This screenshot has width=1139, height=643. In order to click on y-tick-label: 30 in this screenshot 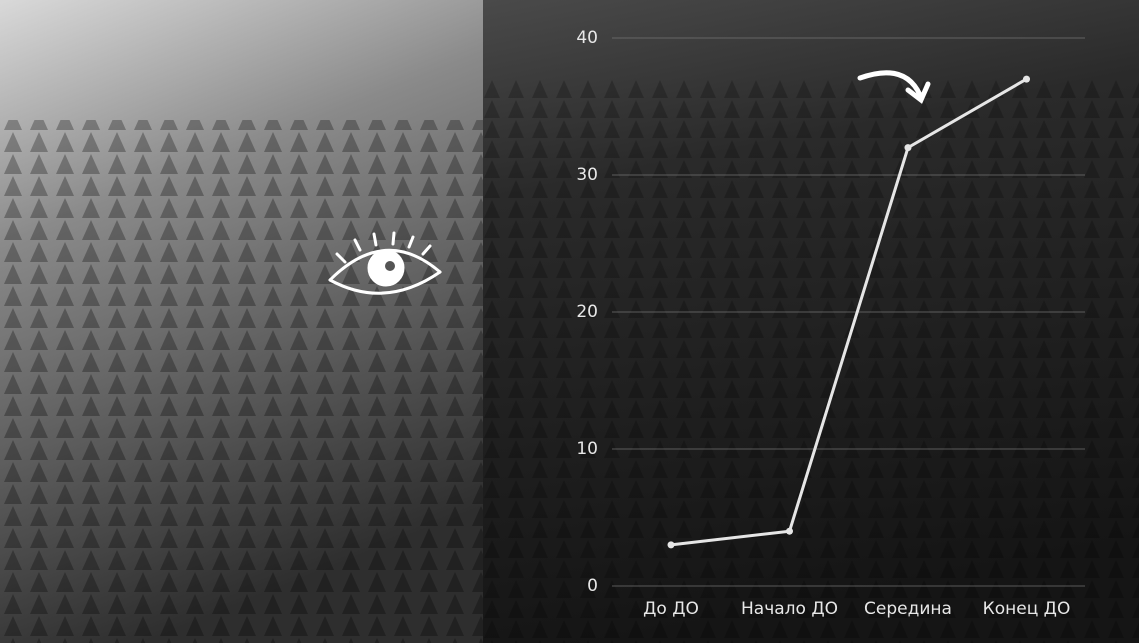, I will do `click(587, 175)`.